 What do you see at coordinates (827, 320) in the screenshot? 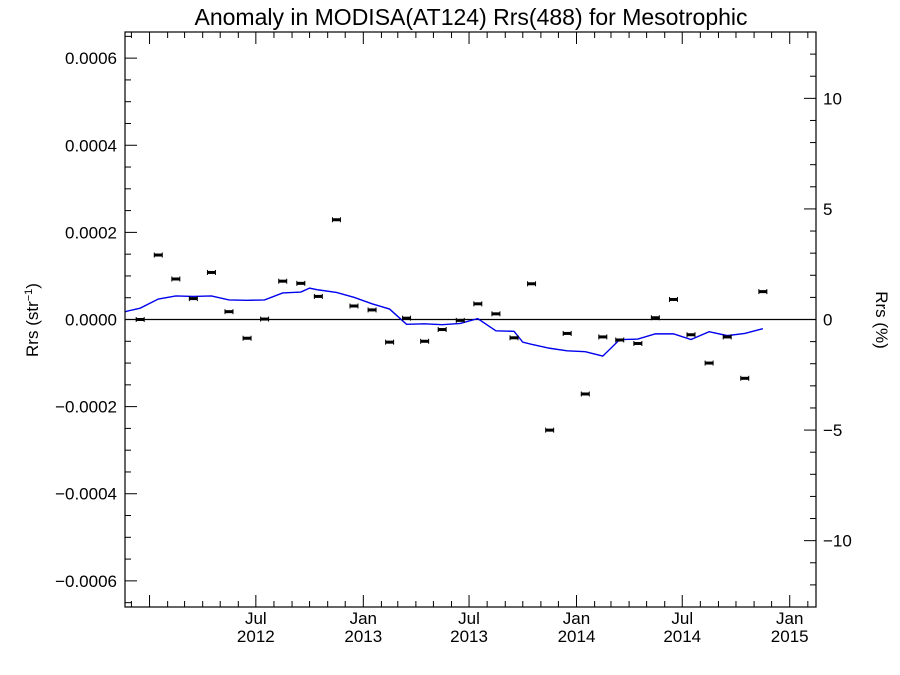
I see `y-right-tick-label: 0` at bounding box center [827, 320].